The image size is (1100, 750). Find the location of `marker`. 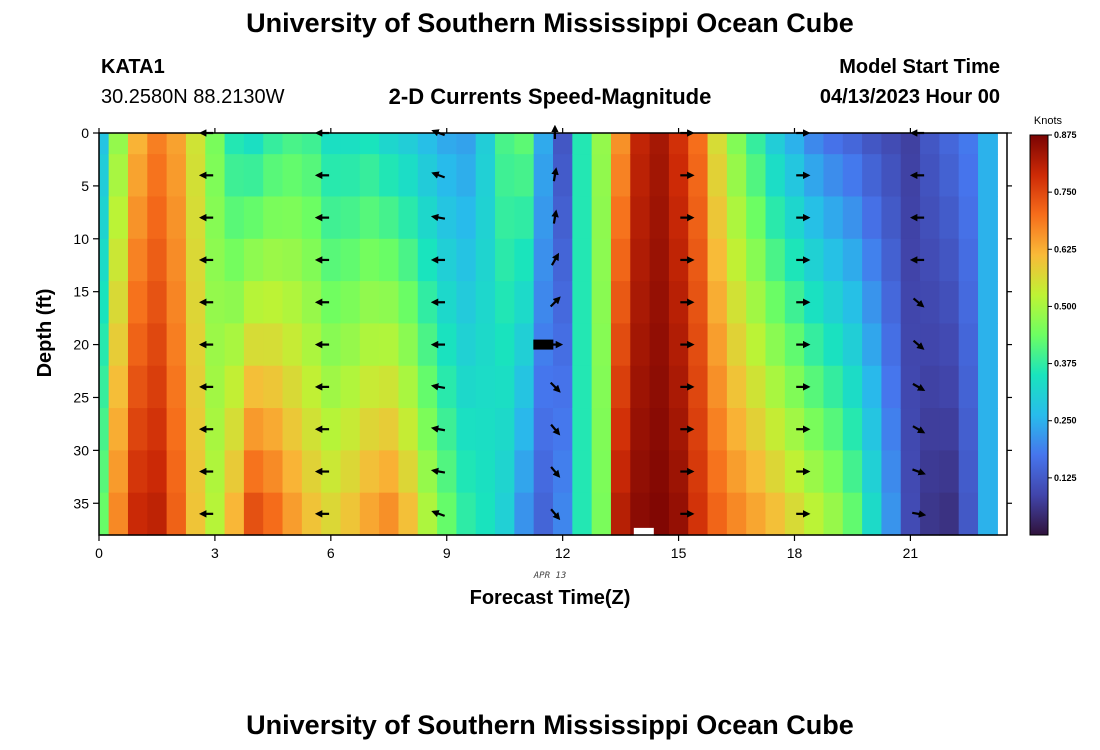

marker is located at coordinates (543, 344).